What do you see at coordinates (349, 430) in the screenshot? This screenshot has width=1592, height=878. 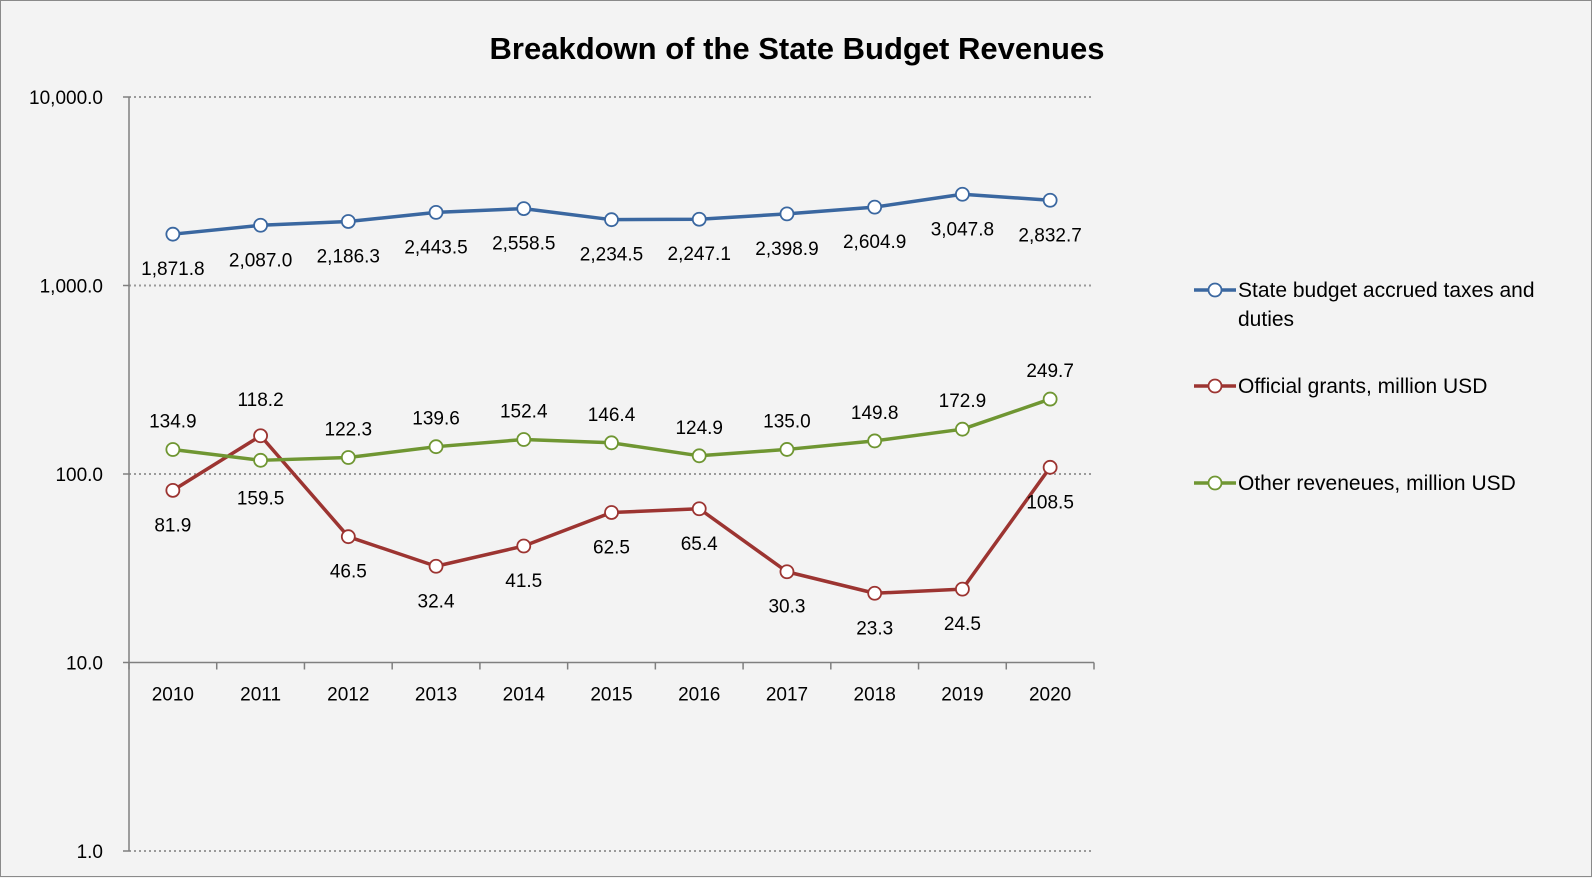 I see `data-label: 122.3` at bounding box center [349, 430].